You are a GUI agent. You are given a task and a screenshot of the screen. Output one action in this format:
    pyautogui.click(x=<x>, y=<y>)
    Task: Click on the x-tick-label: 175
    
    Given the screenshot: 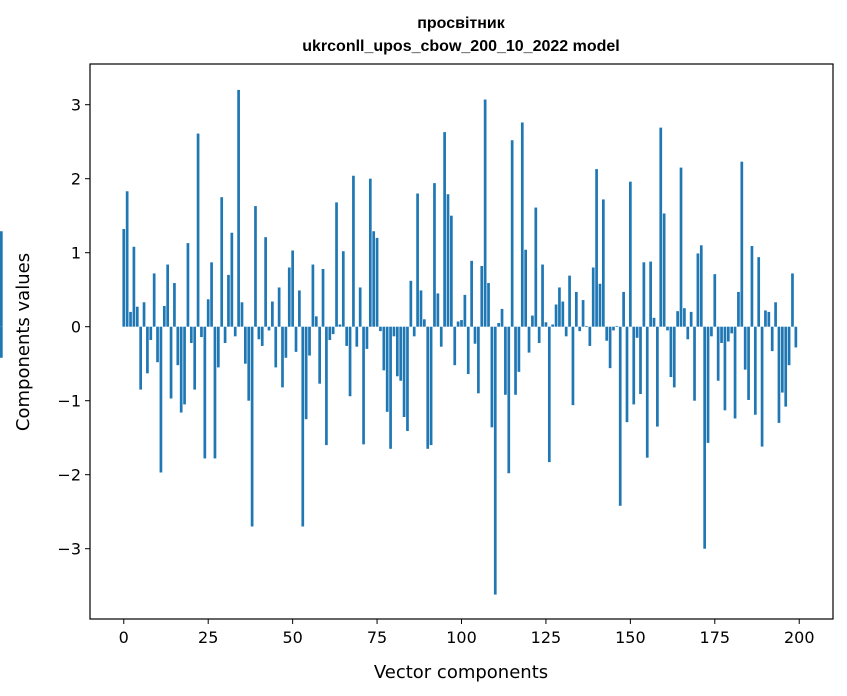 What is the action you would take?
    pyautogui.click(x=715, y=637)
    